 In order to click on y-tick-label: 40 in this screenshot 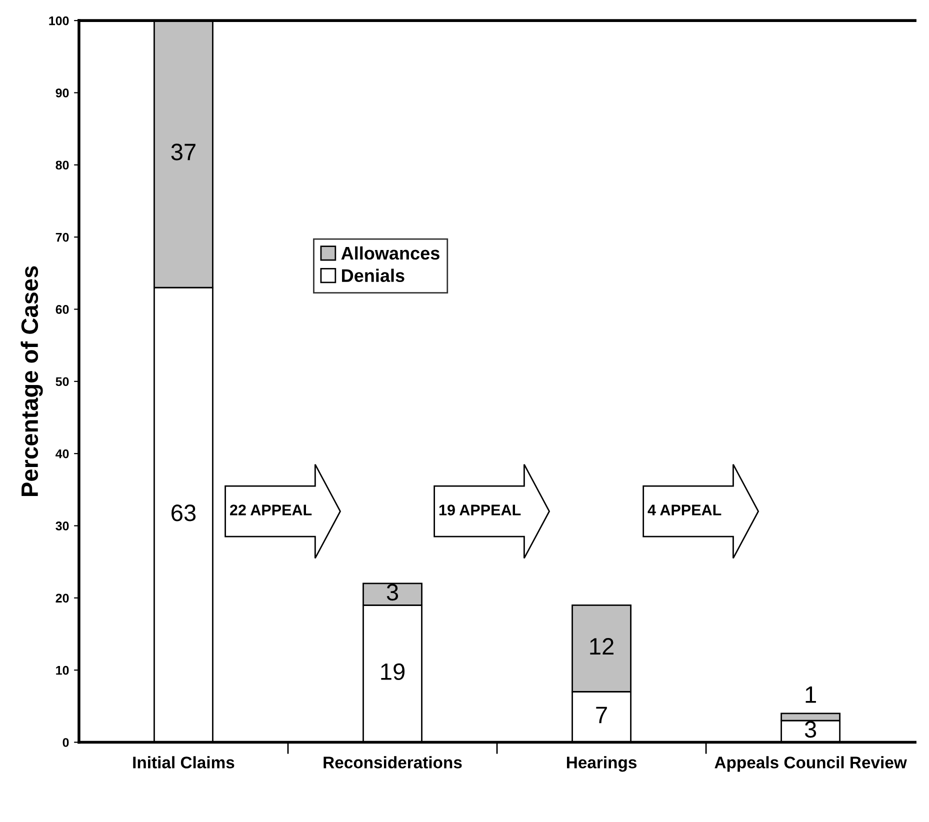, I will do `click(62, 453)`.